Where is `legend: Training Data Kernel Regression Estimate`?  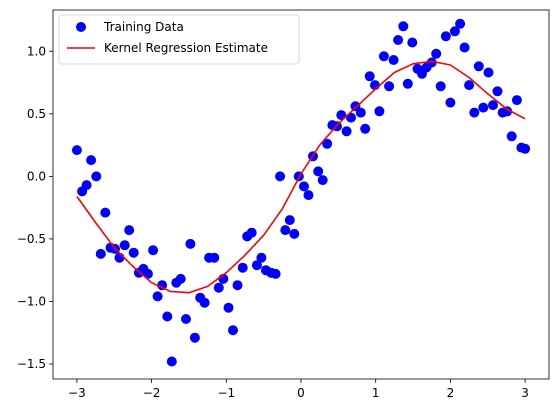
legend: Training Data Kernel Regression Estimate is located at coordinates (179, 39).